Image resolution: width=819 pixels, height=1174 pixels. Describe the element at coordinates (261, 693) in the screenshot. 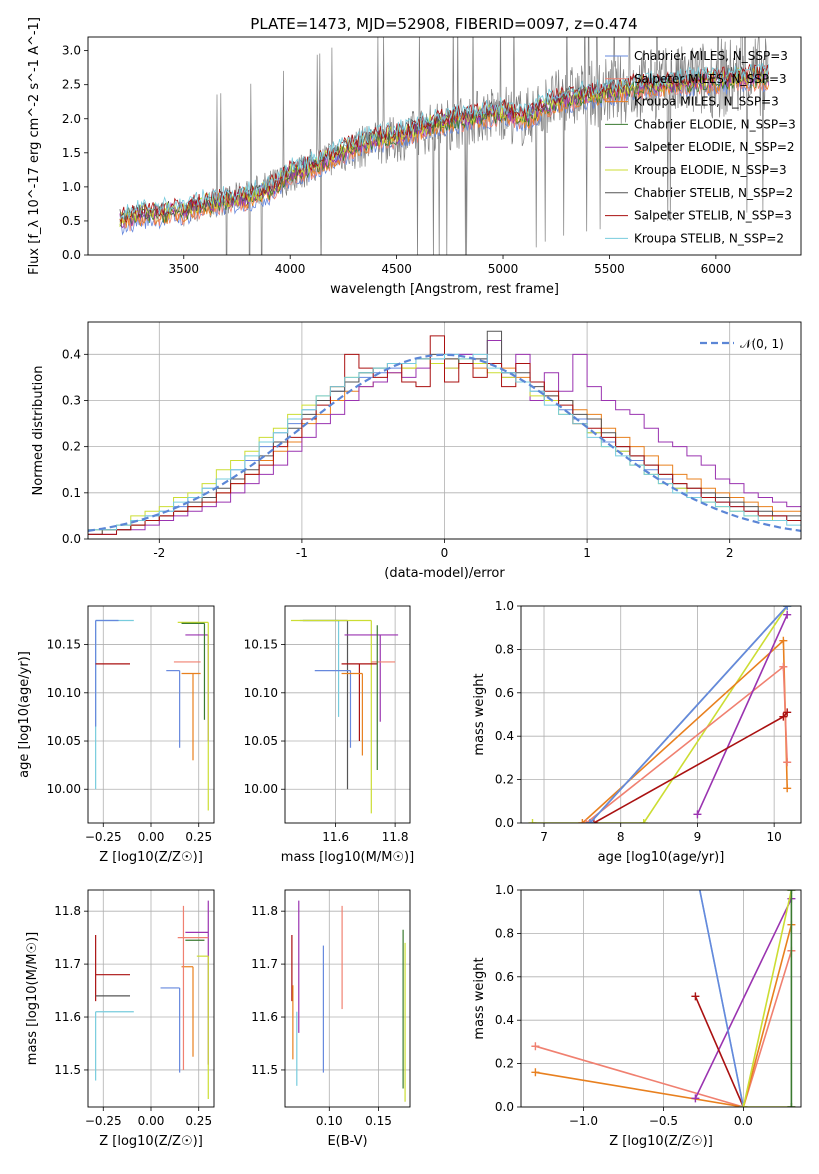

I see `y-tick-label: 10.10` at that location.